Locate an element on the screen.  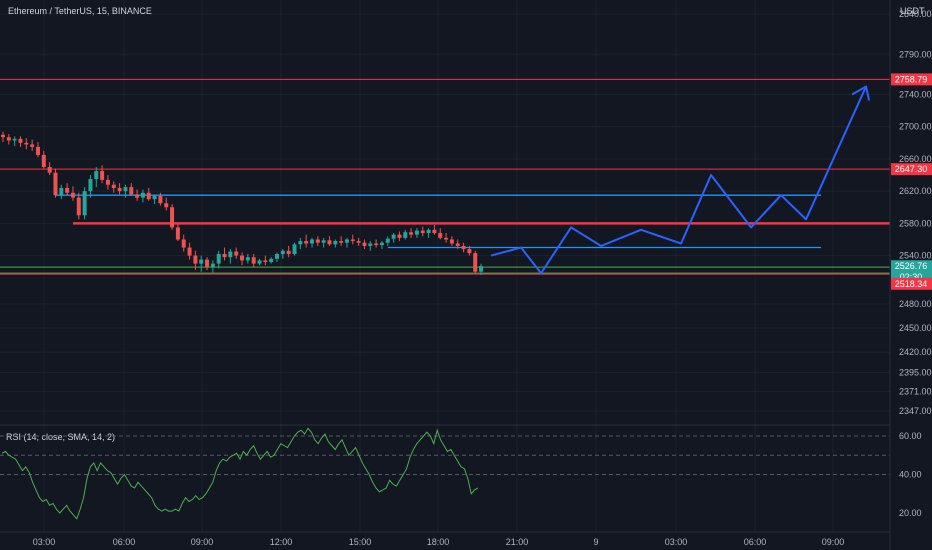
projection-drawing is located at coordinates (680, 180).